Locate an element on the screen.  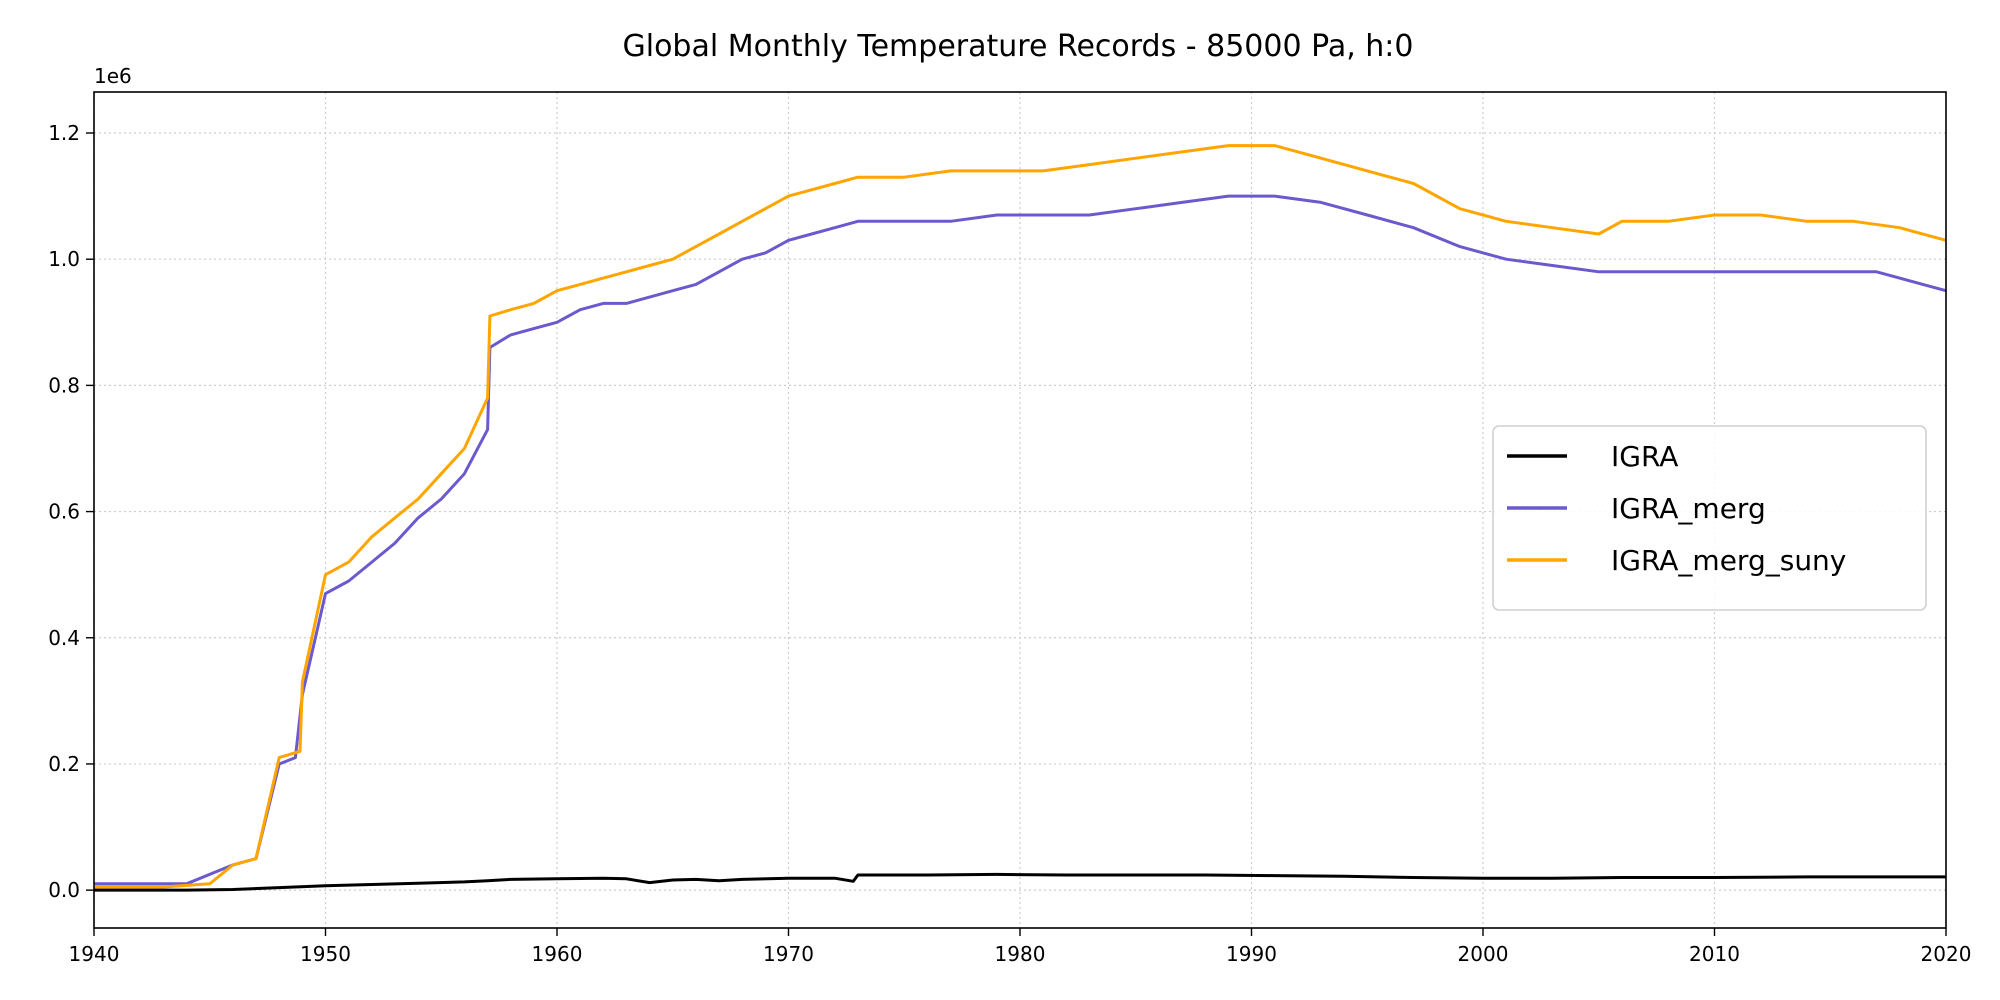
x-tick-label: 1940 is located at coordinates (94, 954).